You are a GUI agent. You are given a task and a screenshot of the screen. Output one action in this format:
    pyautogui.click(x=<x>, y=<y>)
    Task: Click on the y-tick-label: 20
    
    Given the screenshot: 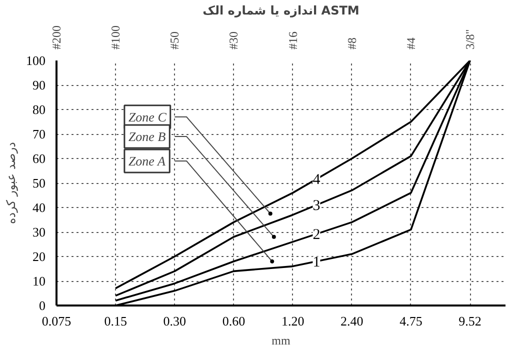 What is the action you would take?
    pyautogui.click(x=39, y=256)
    